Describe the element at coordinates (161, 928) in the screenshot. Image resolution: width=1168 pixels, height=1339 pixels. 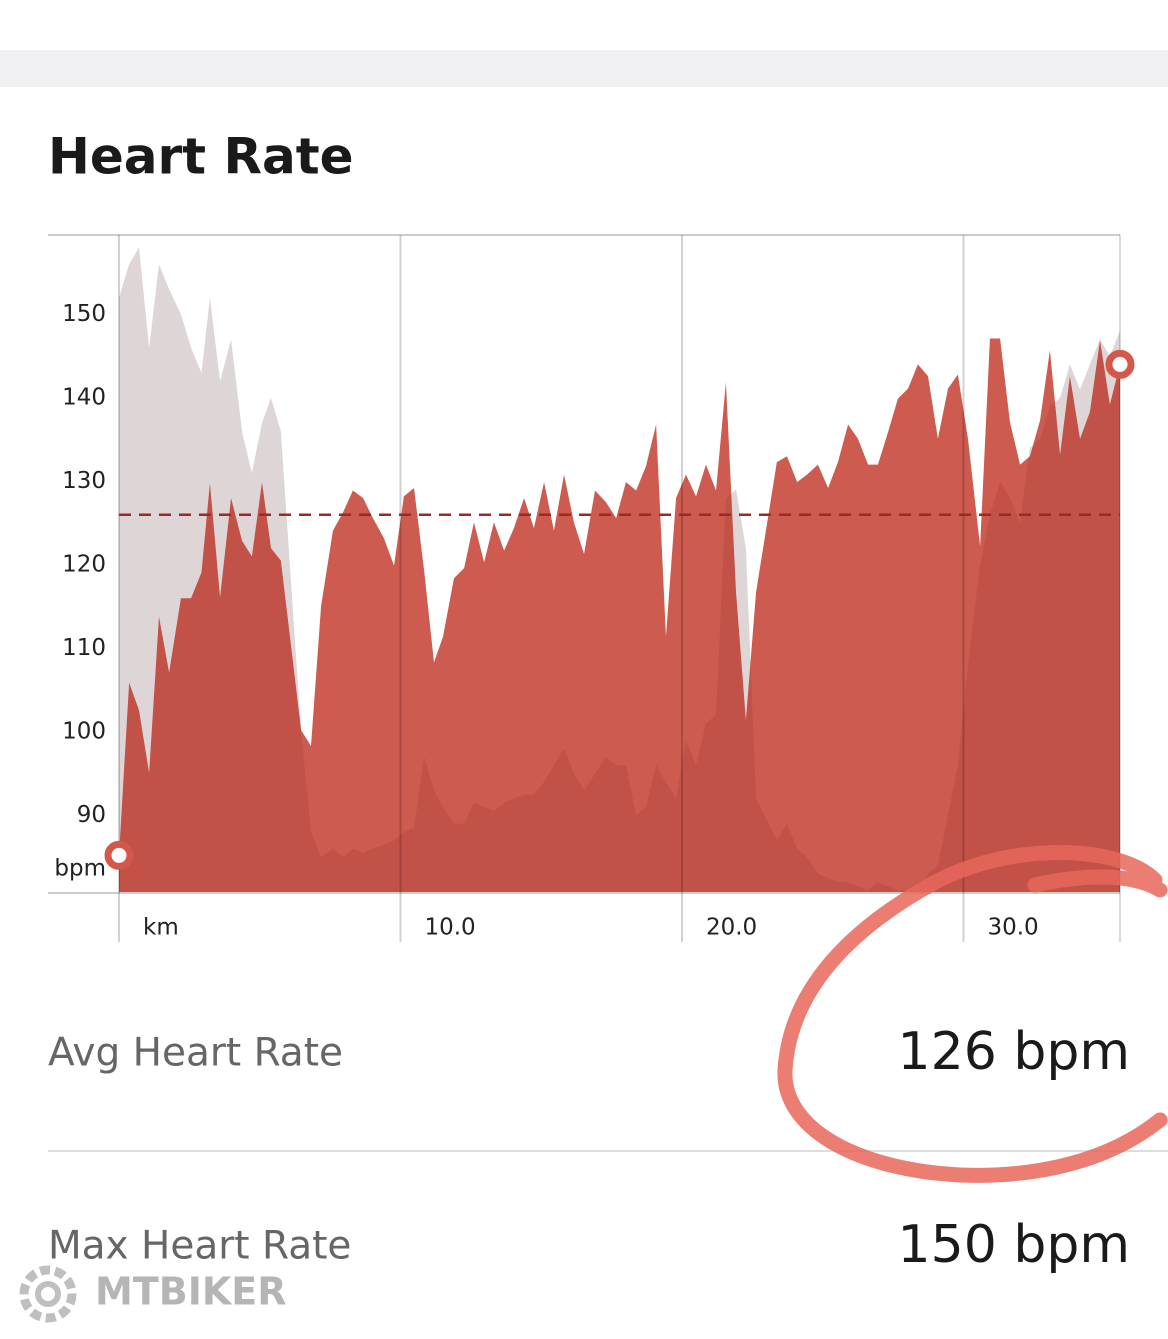
I see `x-tick-label: km` at that location.